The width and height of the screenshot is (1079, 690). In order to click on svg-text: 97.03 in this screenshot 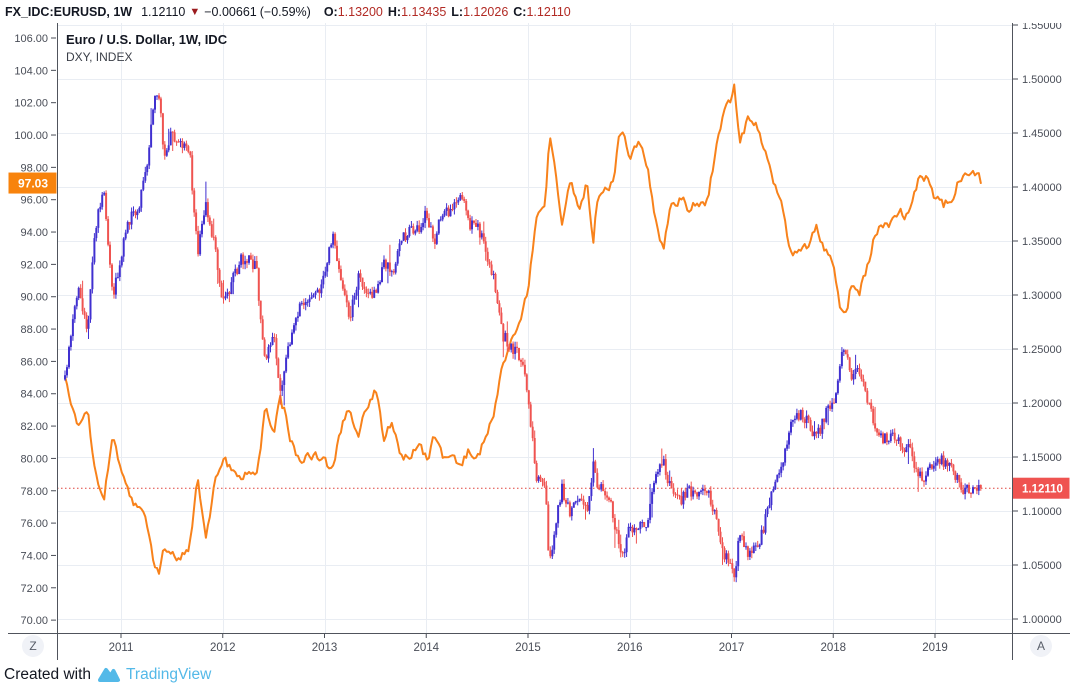, I will do `click(33, 184)`.